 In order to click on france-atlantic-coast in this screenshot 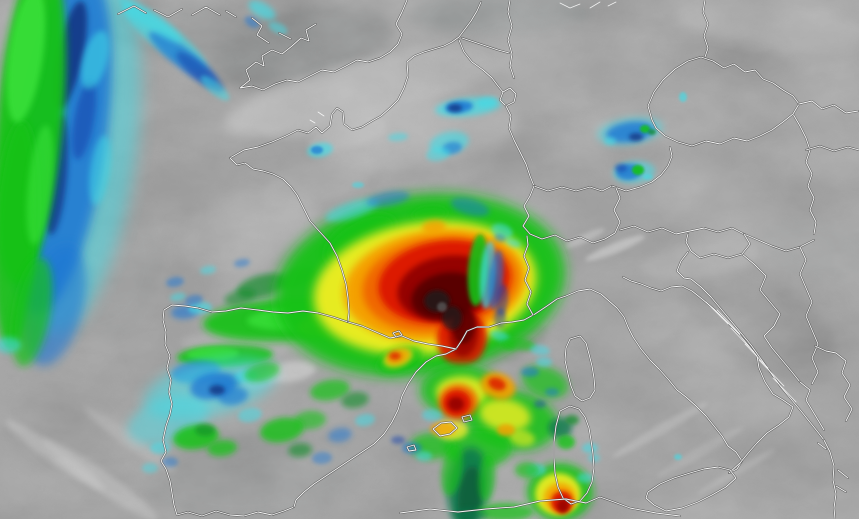, I will do `click(289, 240)`.